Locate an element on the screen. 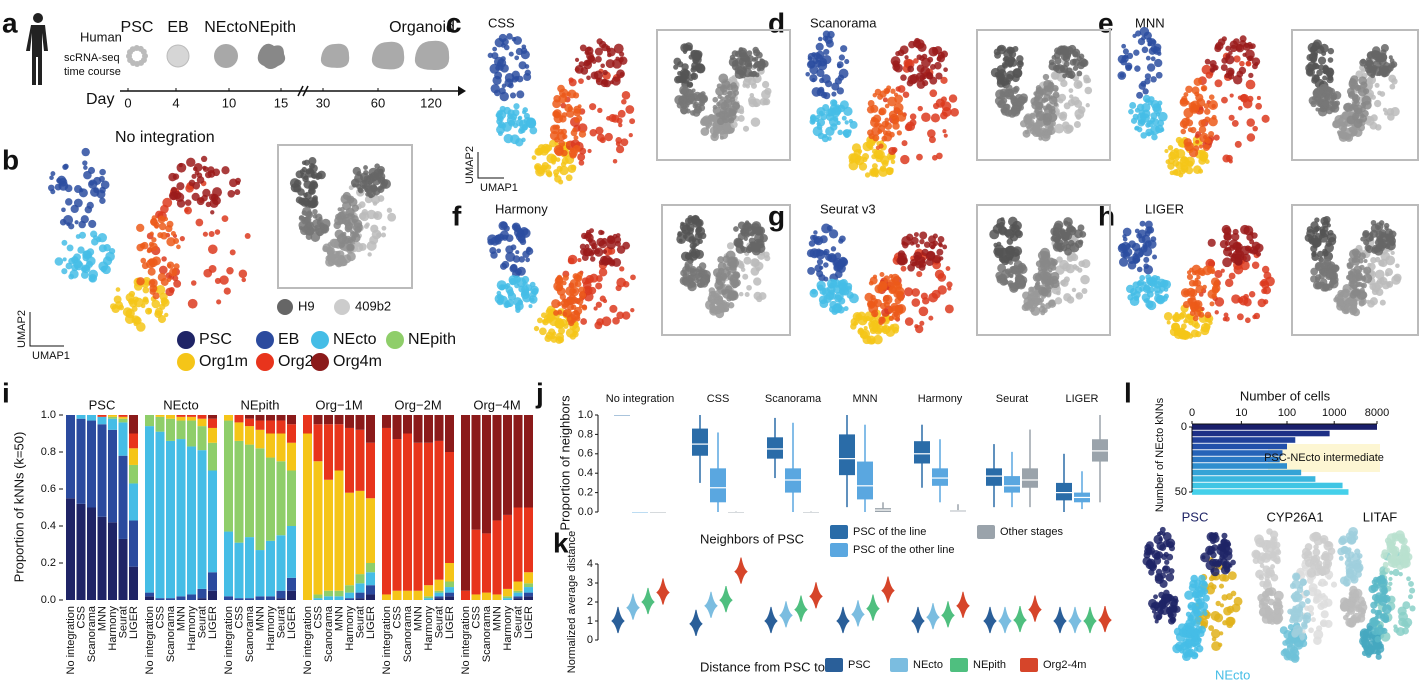 The height and width of the screenshot is (689, 1421). x-tick-label: CSS is located at coordinates (476, 617).